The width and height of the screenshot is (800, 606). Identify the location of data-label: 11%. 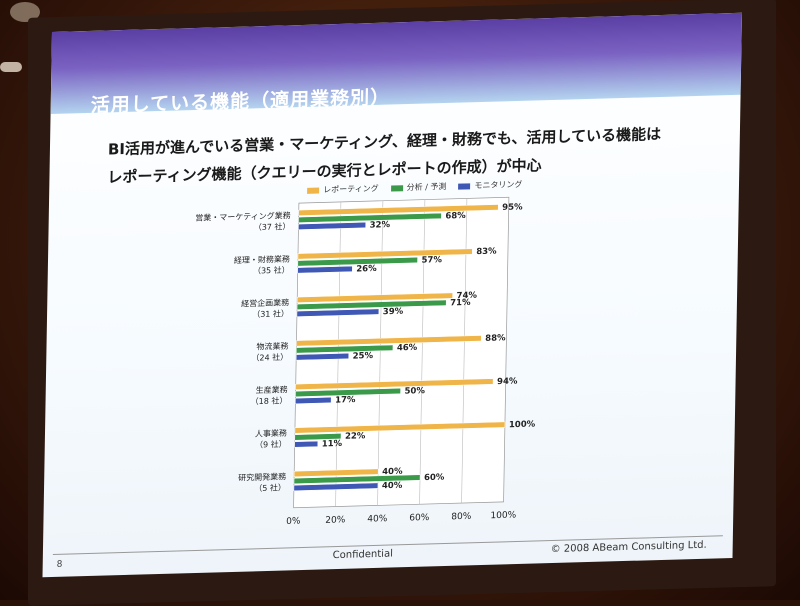
(332, 444).